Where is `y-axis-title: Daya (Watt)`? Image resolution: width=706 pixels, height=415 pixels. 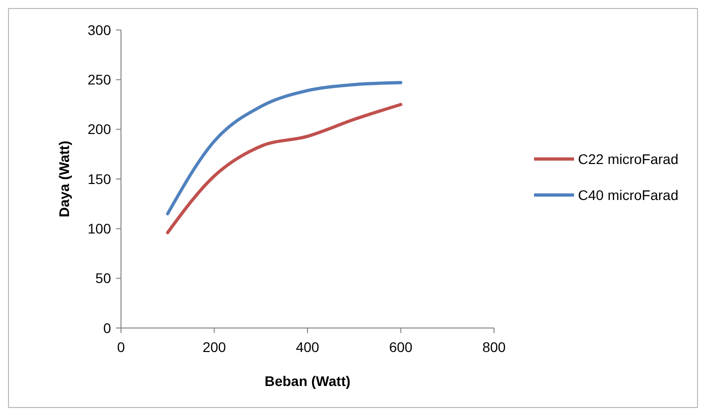
y-axis-title: Daya (Watt) is located at coordinates (64, 179).